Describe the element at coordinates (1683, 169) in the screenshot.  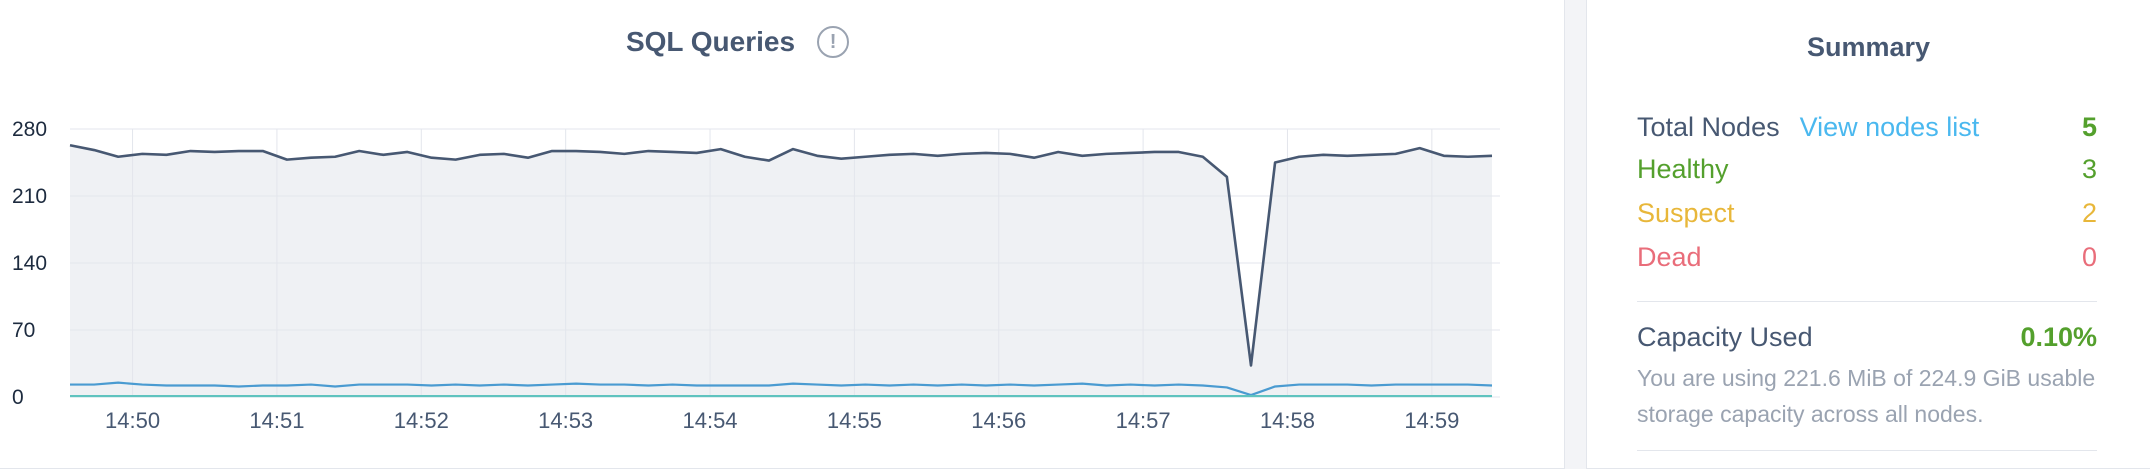
I see `healthy-label: Healthy` at that location.